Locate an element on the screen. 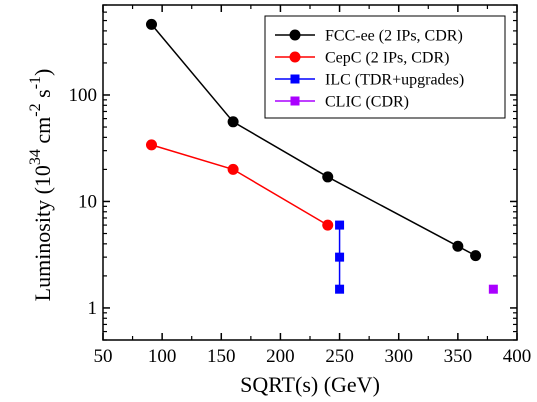  y-axis-title-exp2: -2 is located at coordinates (35, 109).